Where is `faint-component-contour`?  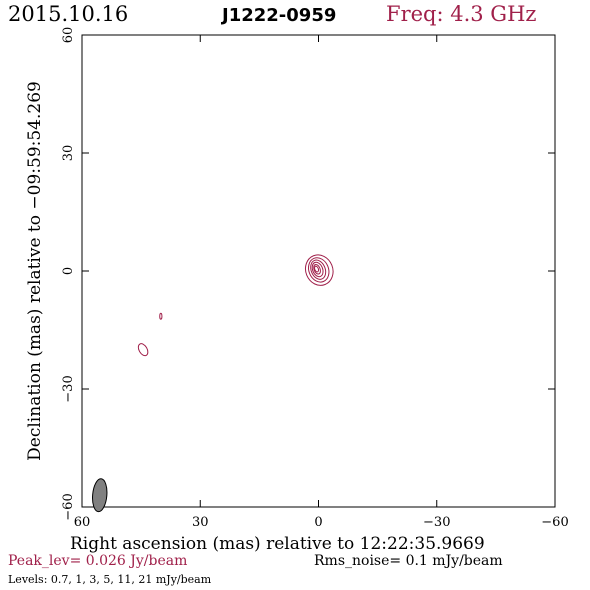
faint-component-contour is located at coordinates (143, 350).